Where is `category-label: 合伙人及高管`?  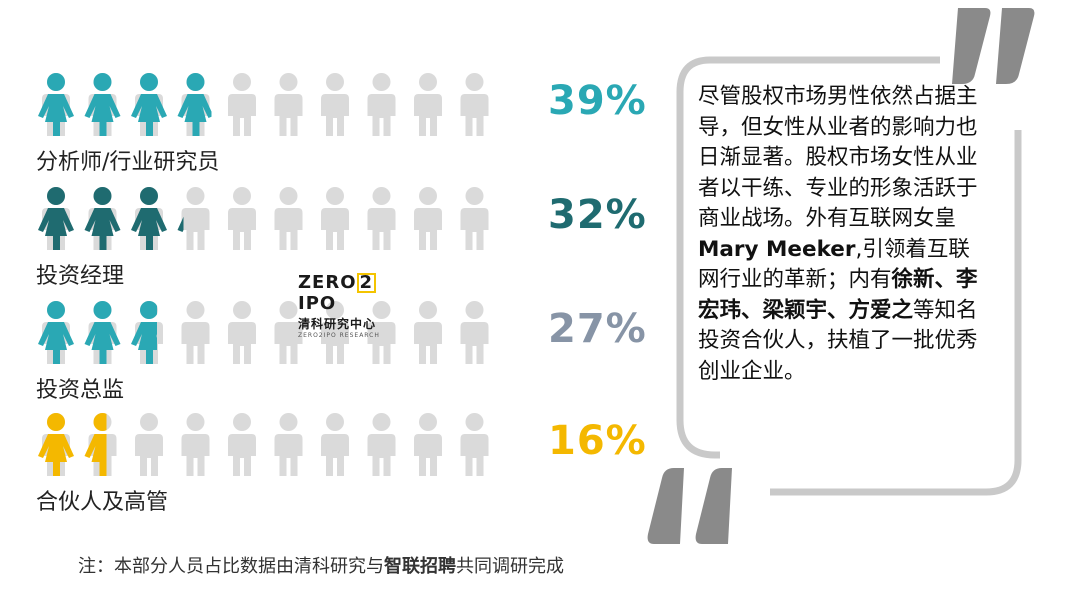 category-label: 合伙人及高管 is located at coordinates (102, 502).